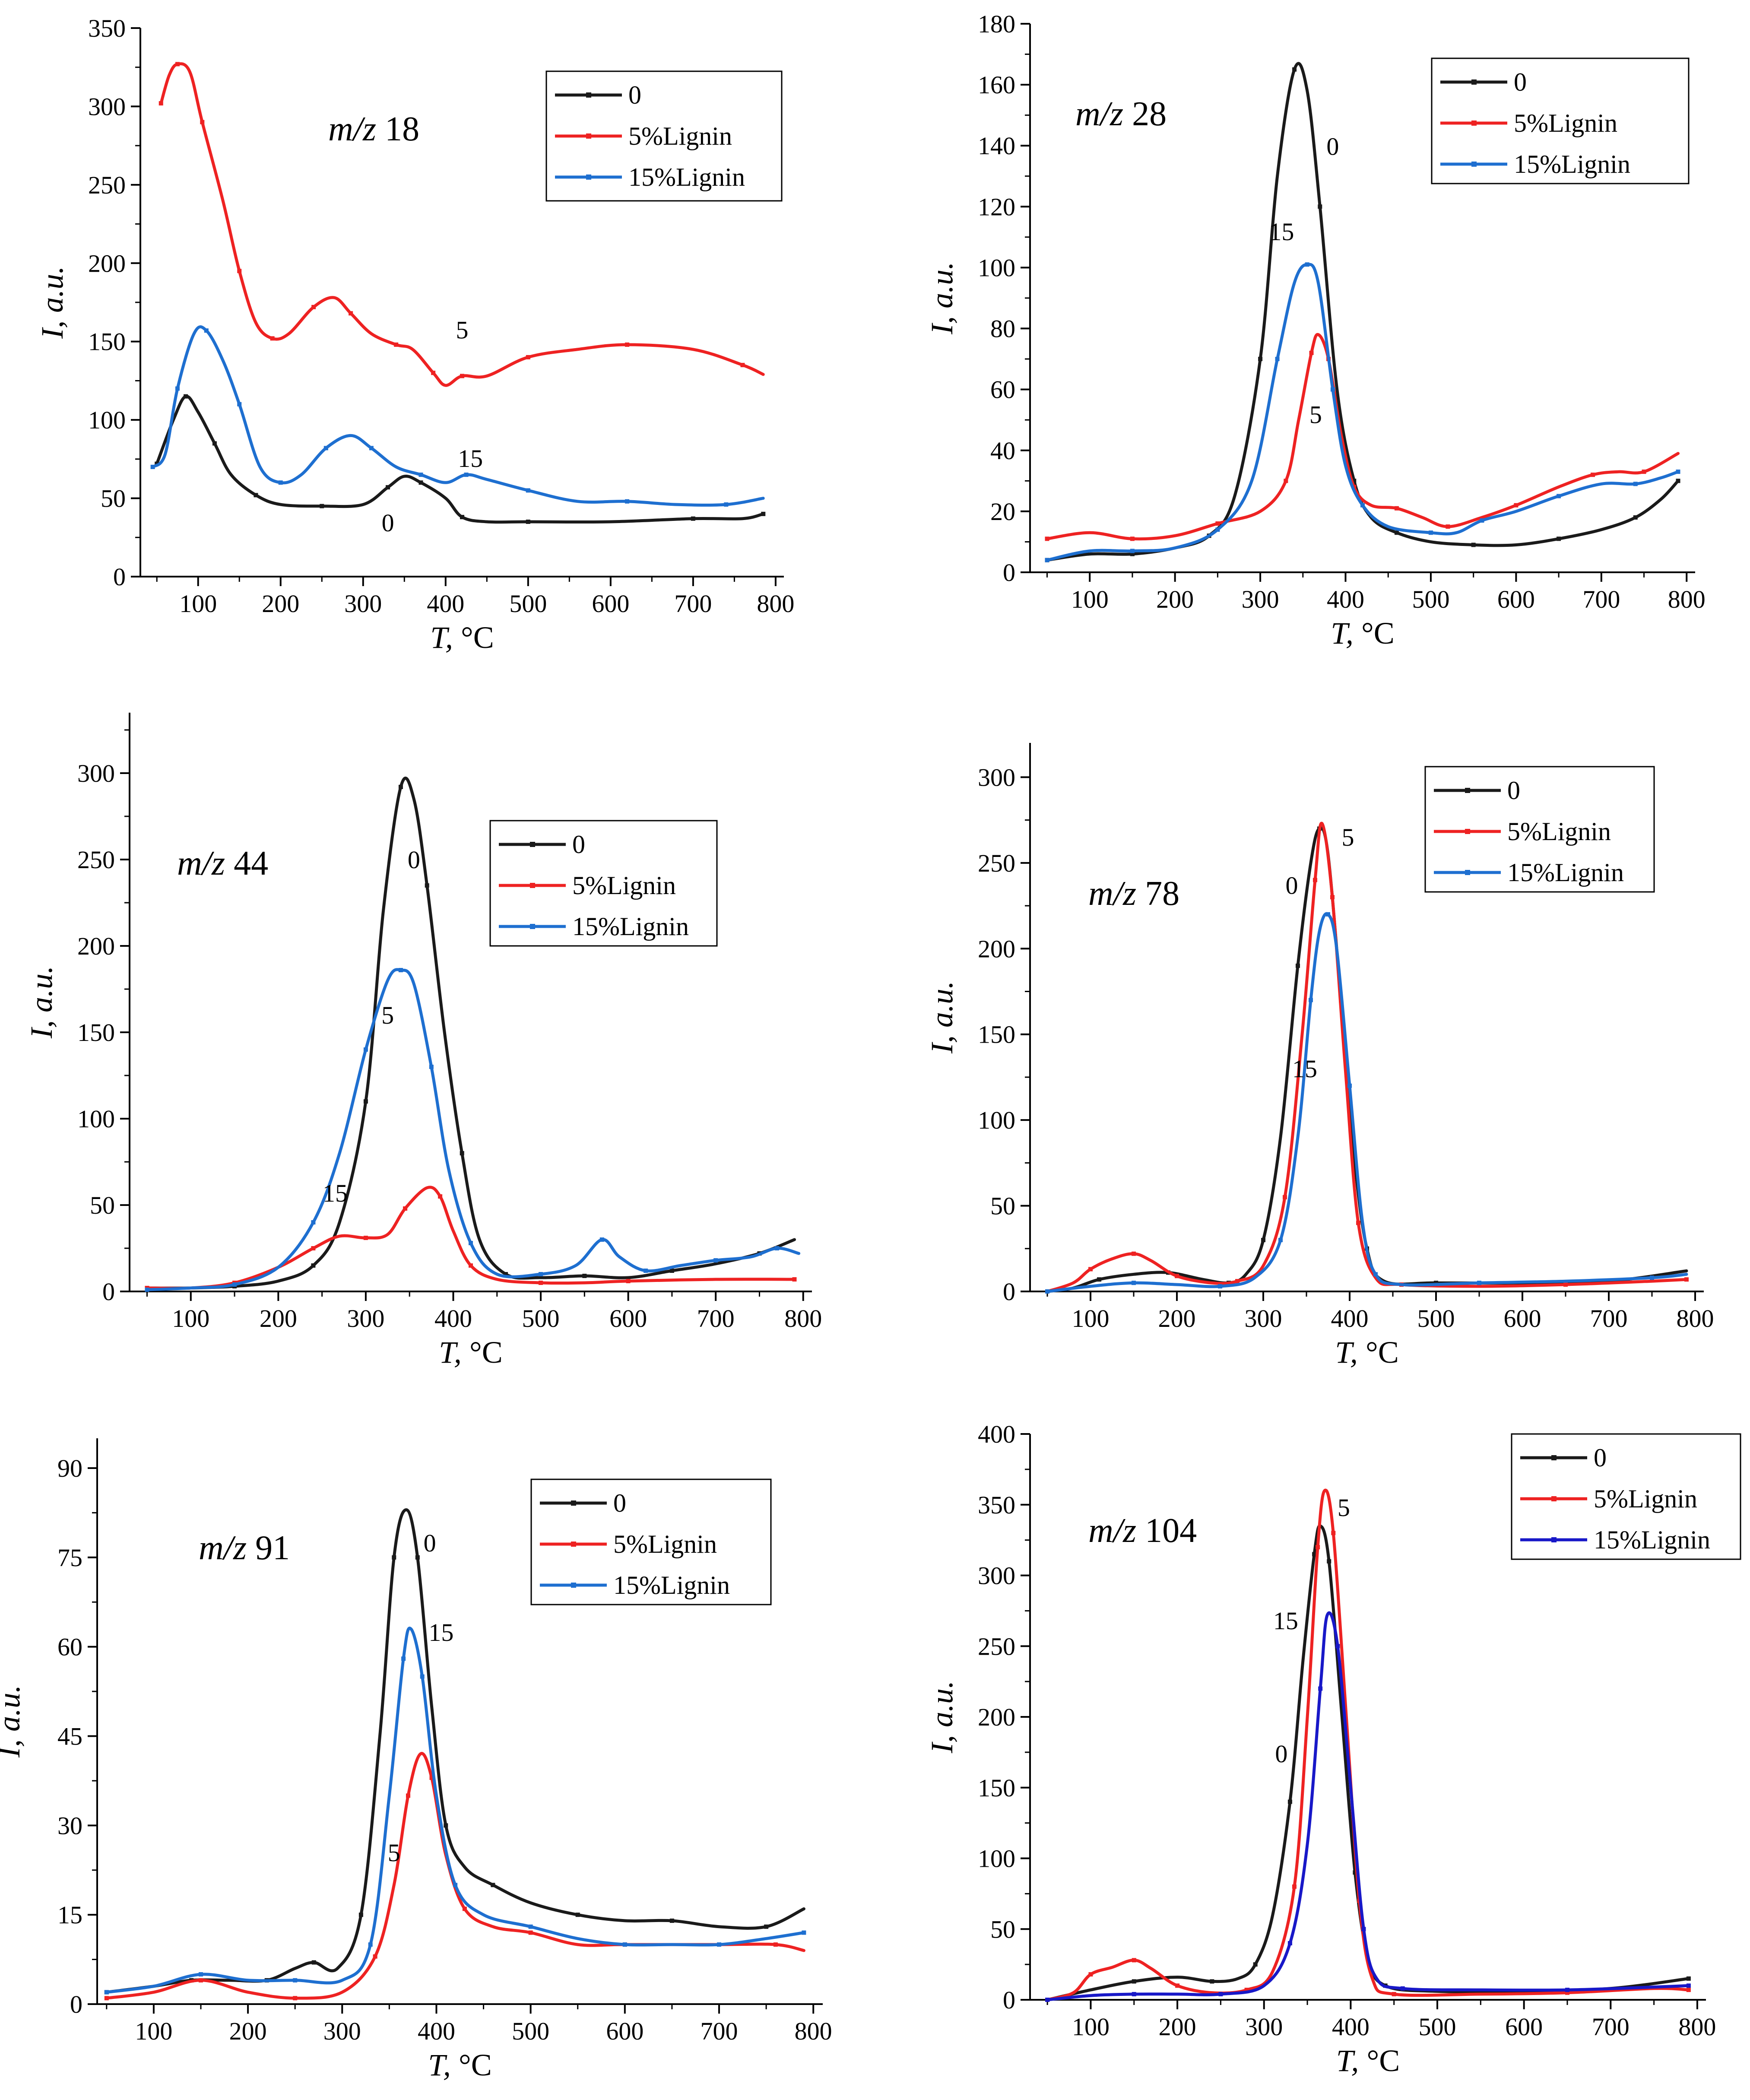  I want to click on panel-title-number: 78, so click(1162, 894).